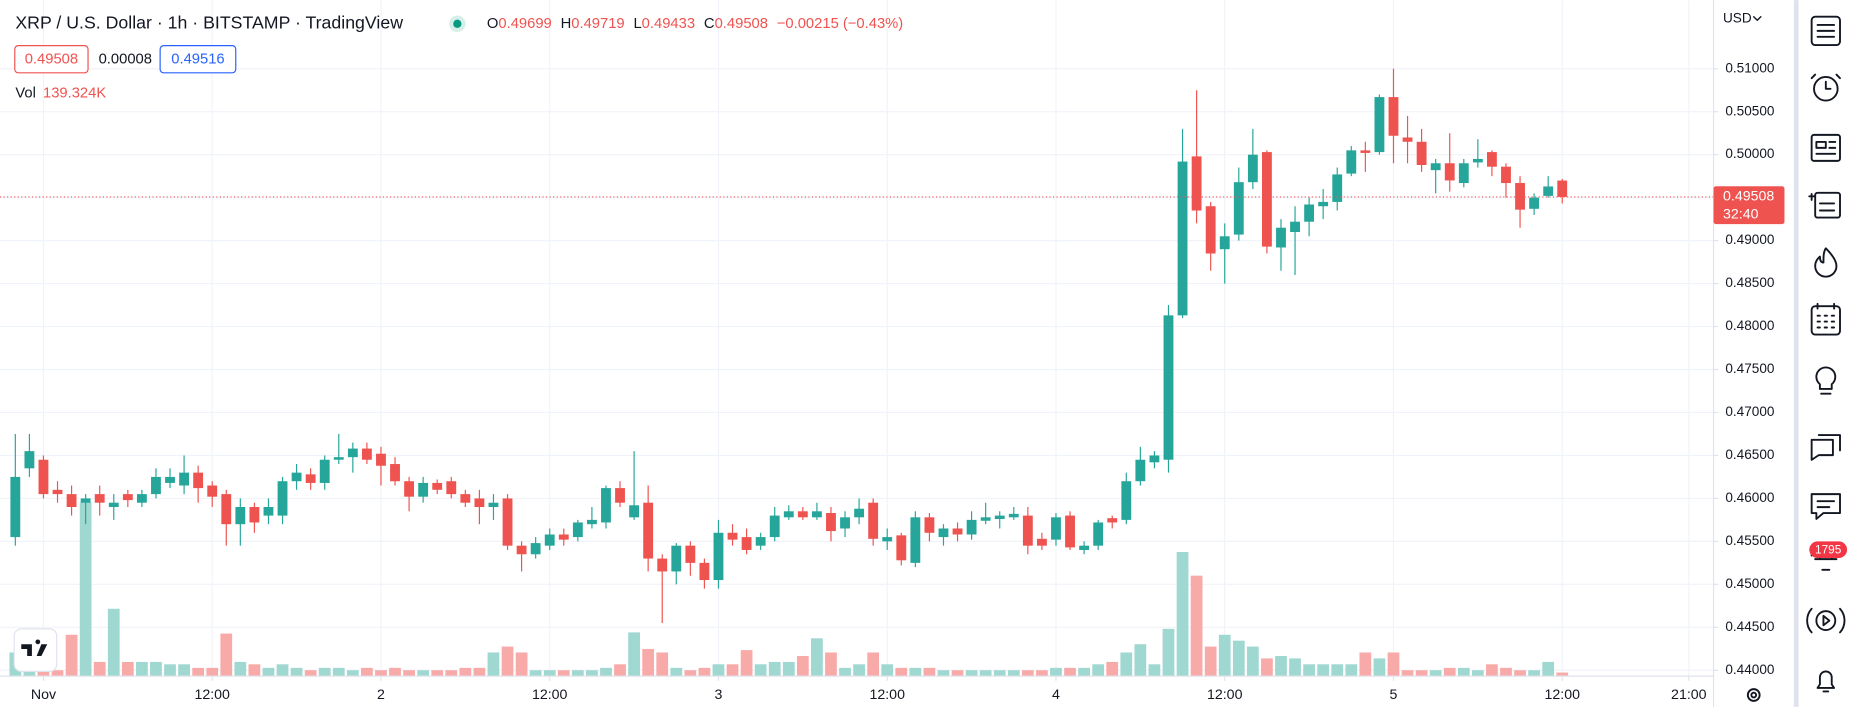 This screenshot has height=707, width=1853. I want to click on settings-icon, so click(1753, 695).